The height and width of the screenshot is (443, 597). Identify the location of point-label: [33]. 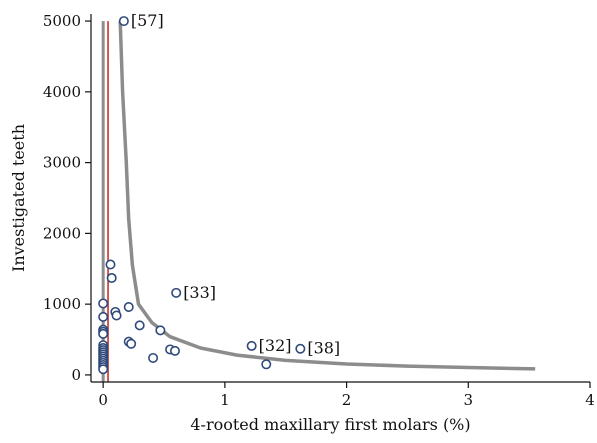
(199, 292).